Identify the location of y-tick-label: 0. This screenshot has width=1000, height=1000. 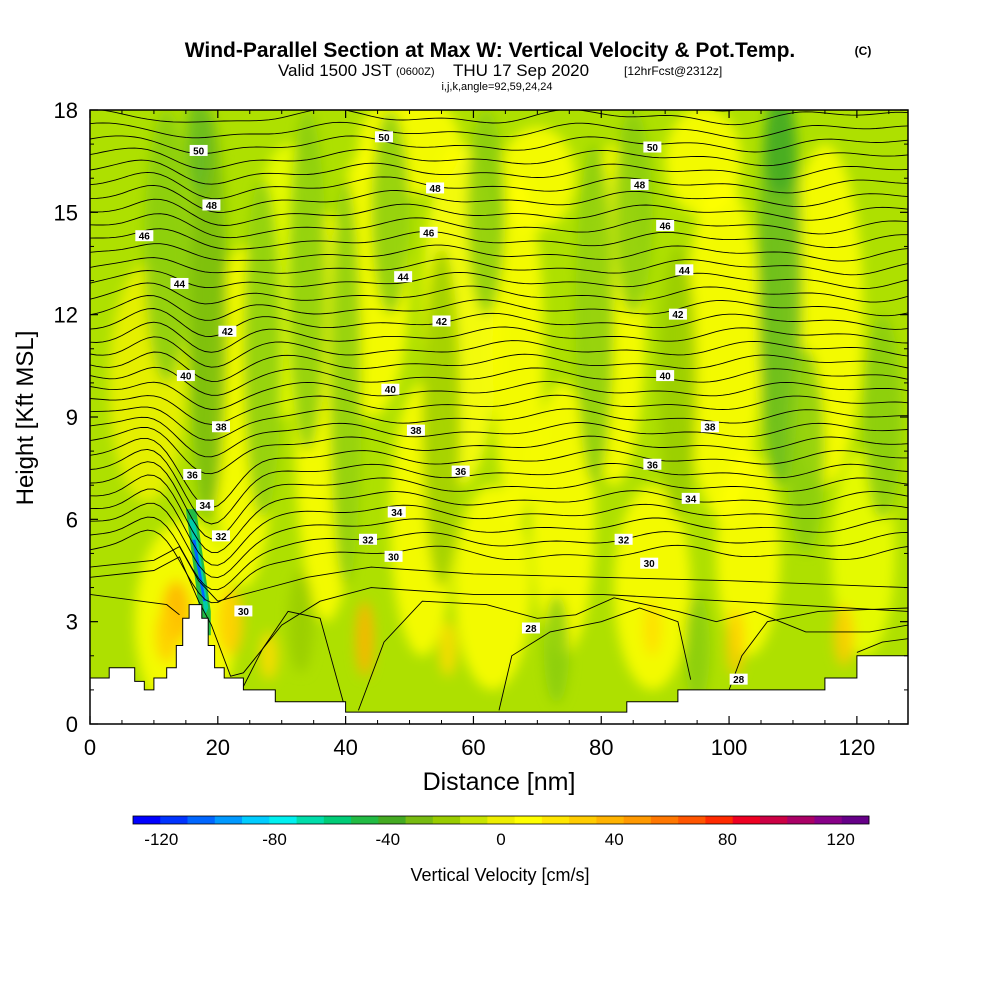
(72, 724).